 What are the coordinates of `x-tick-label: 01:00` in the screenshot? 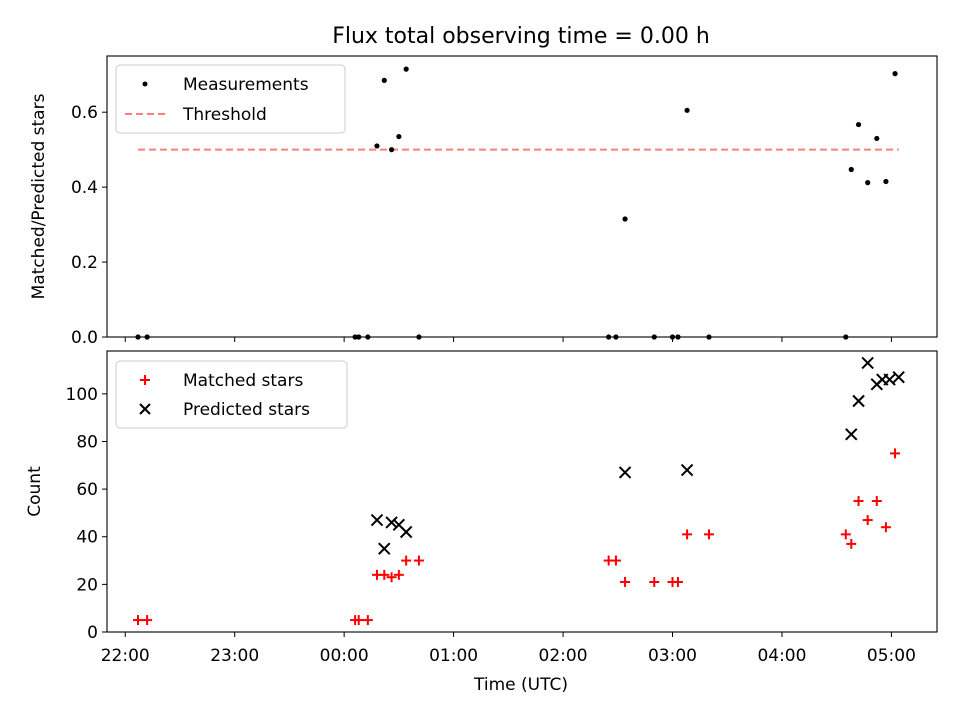 It's located at (453, 656).